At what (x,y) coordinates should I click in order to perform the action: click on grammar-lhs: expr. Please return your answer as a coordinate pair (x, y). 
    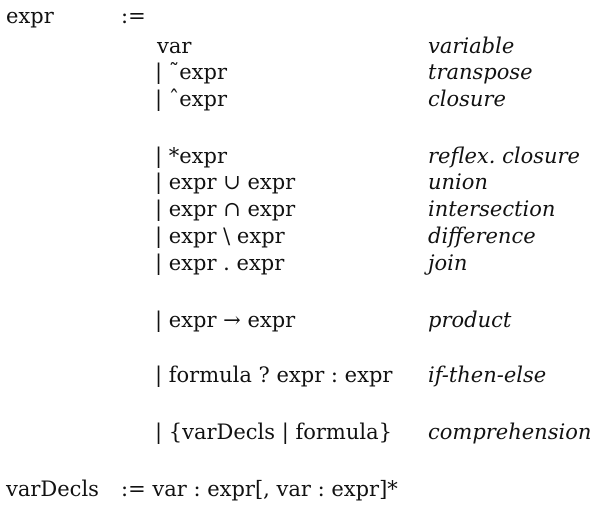
    Looking at the image, I should click on (30, 16).